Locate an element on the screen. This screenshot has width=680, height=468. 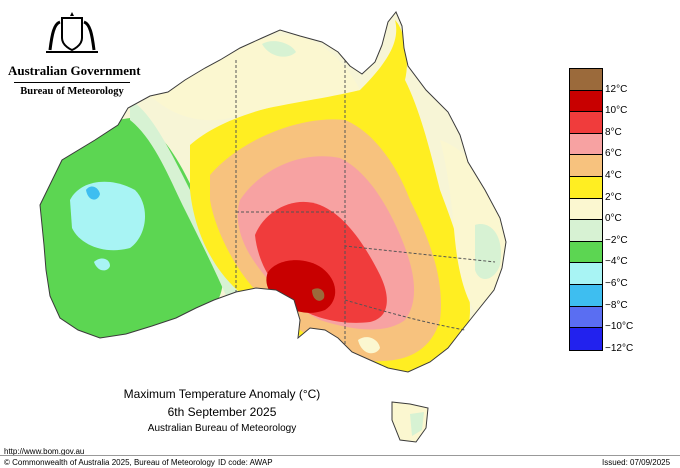
tasmania is located at coordinates (410, 422).